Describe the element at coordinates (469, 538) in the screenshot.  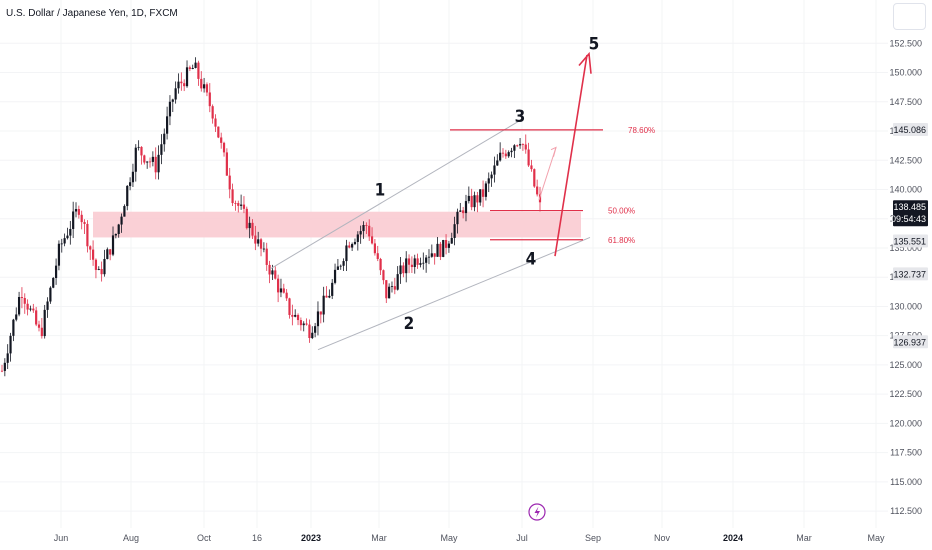
I see `date-axis: Jun Aug Oct 16 2023 Mar May Jul Sep Nov 2024 Mar May` at that location.